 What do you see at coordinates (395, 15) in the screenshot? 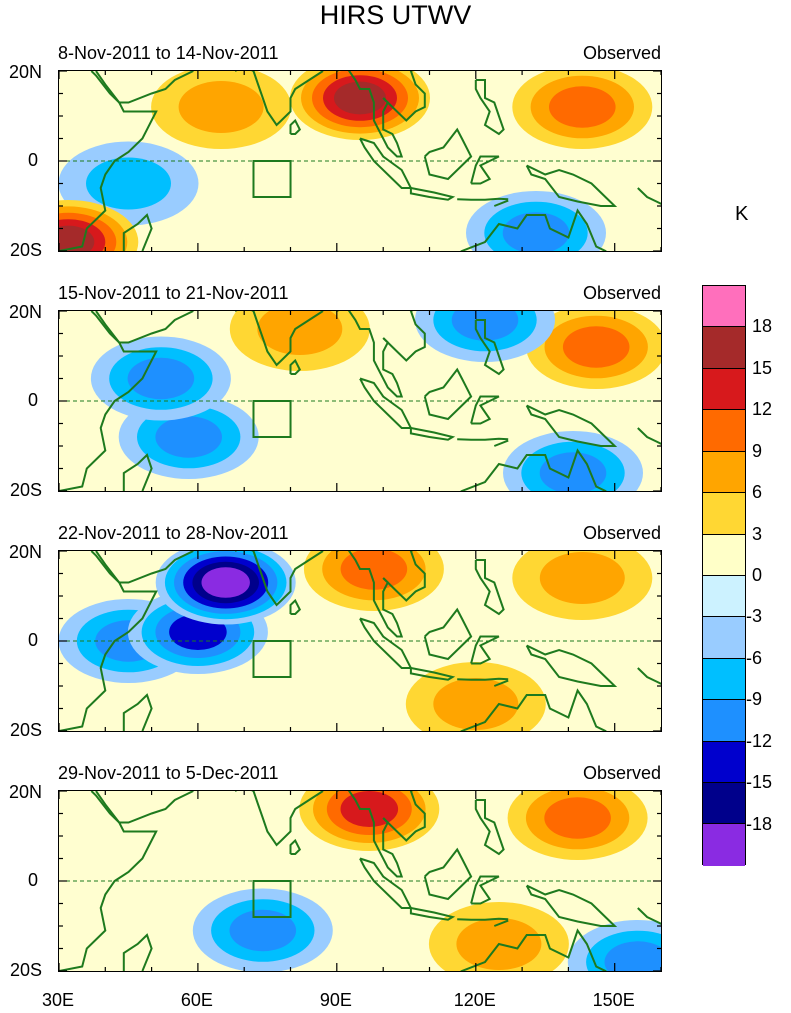
I see `figure-title: HIRS UTWV` at bounding box center [395, 15].